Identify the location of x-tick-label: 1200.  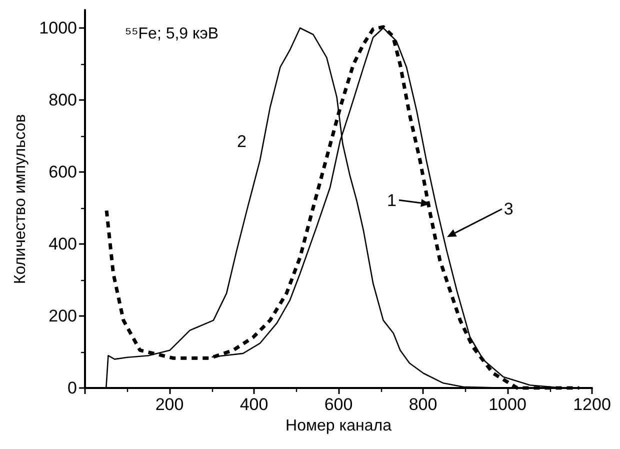
(592, 404).